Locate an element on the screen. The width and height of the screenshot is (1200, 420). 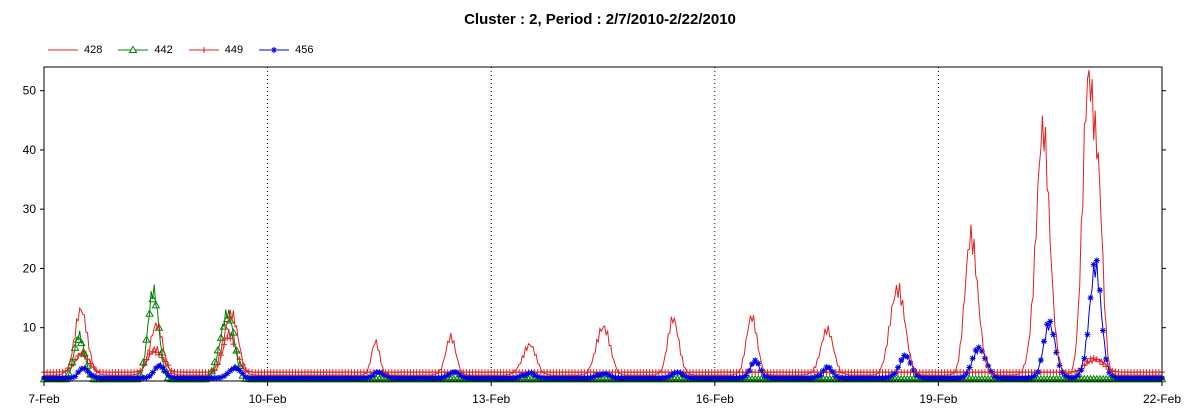
legend-item-428: 428 is located at coordinates (75, 50).